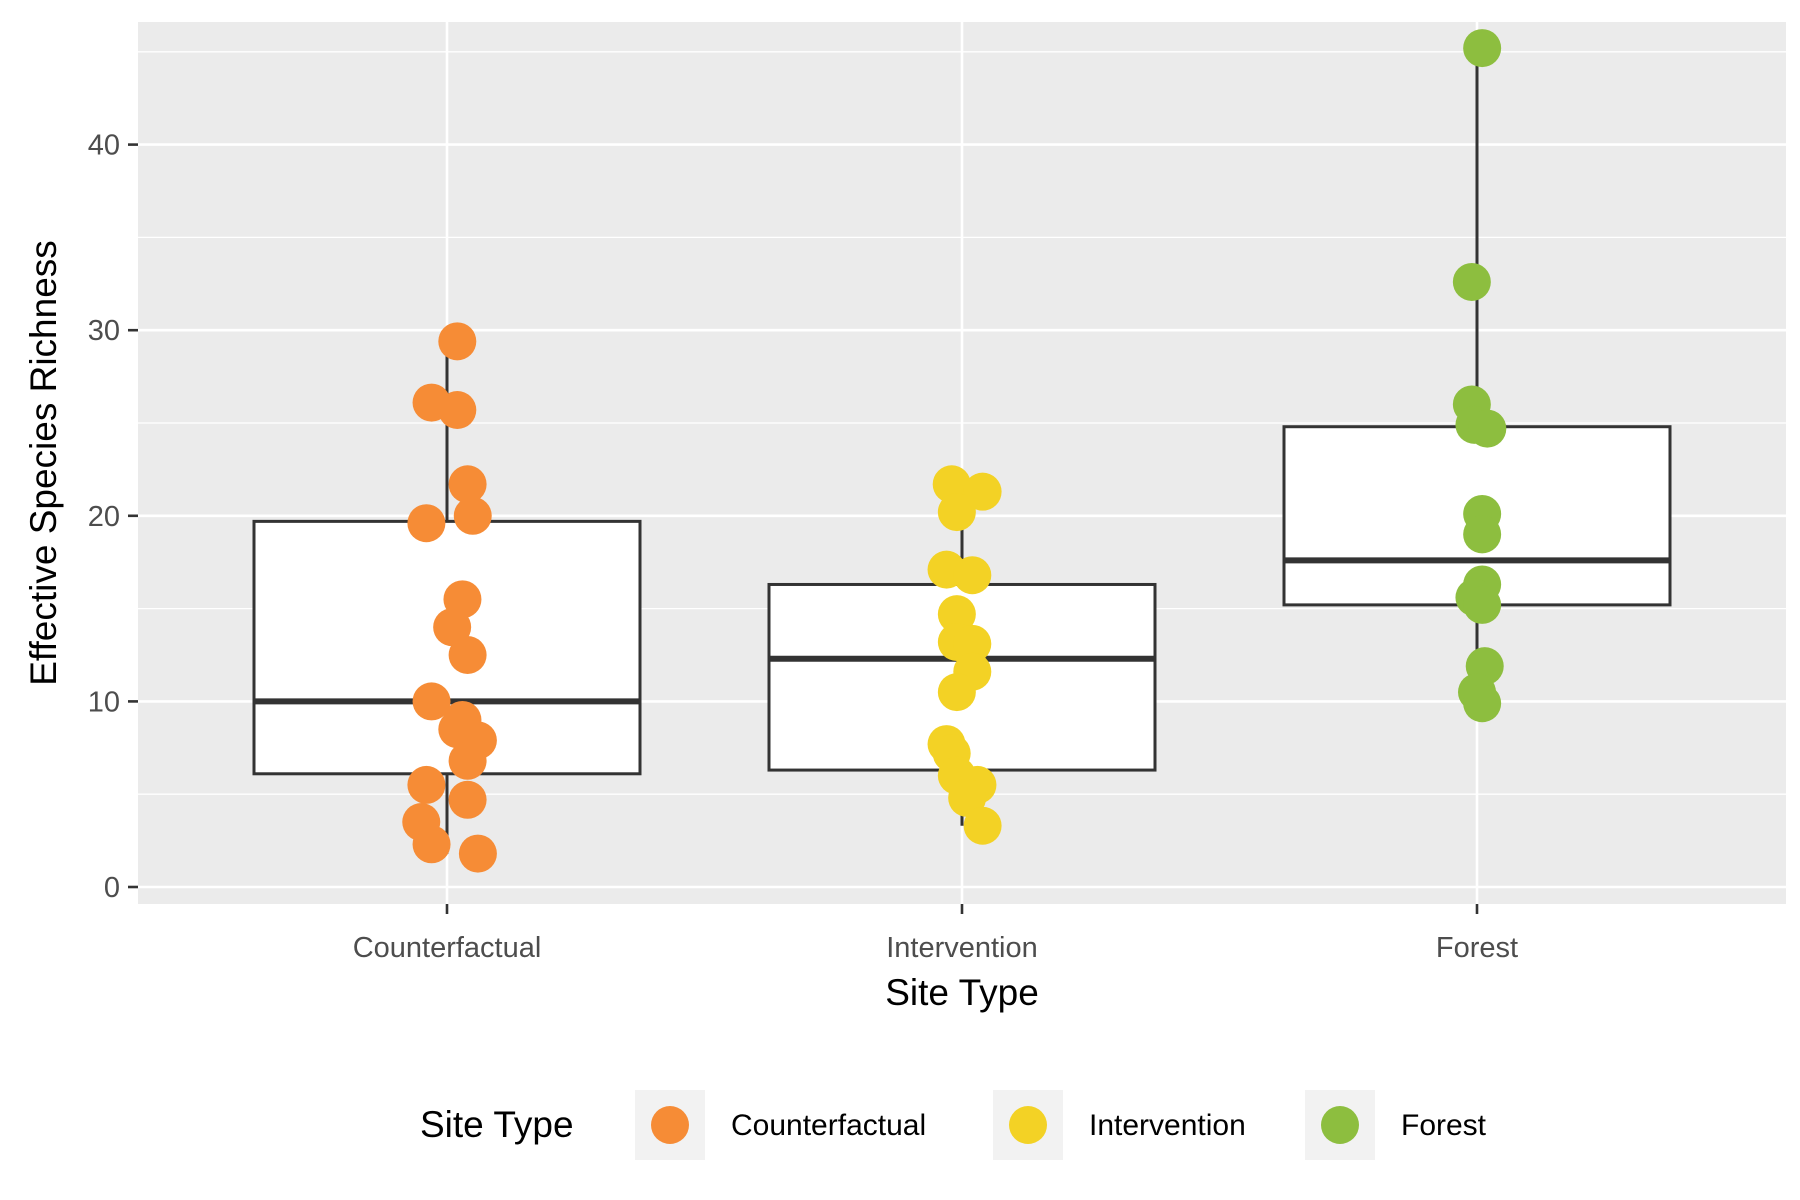 Image resolution: width=1800 pixels, height=1200 pixels. I want to click on legend-label: Intervention, so click(1167, 1125).